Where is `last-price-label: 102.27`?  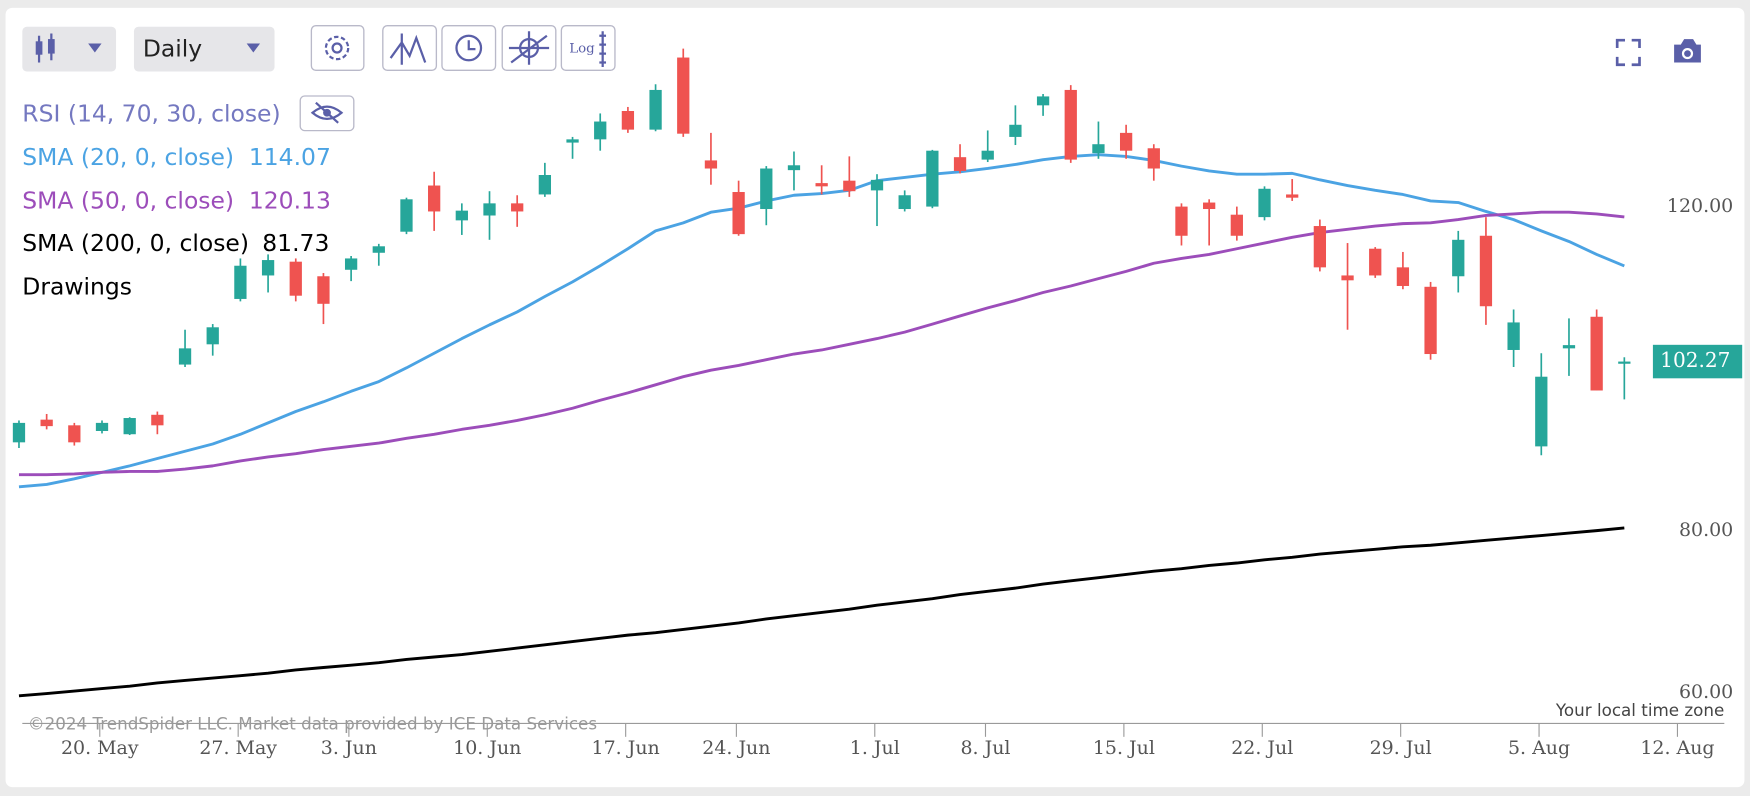
last-price-label: 102.27 is located at coordinates (1695, 360).